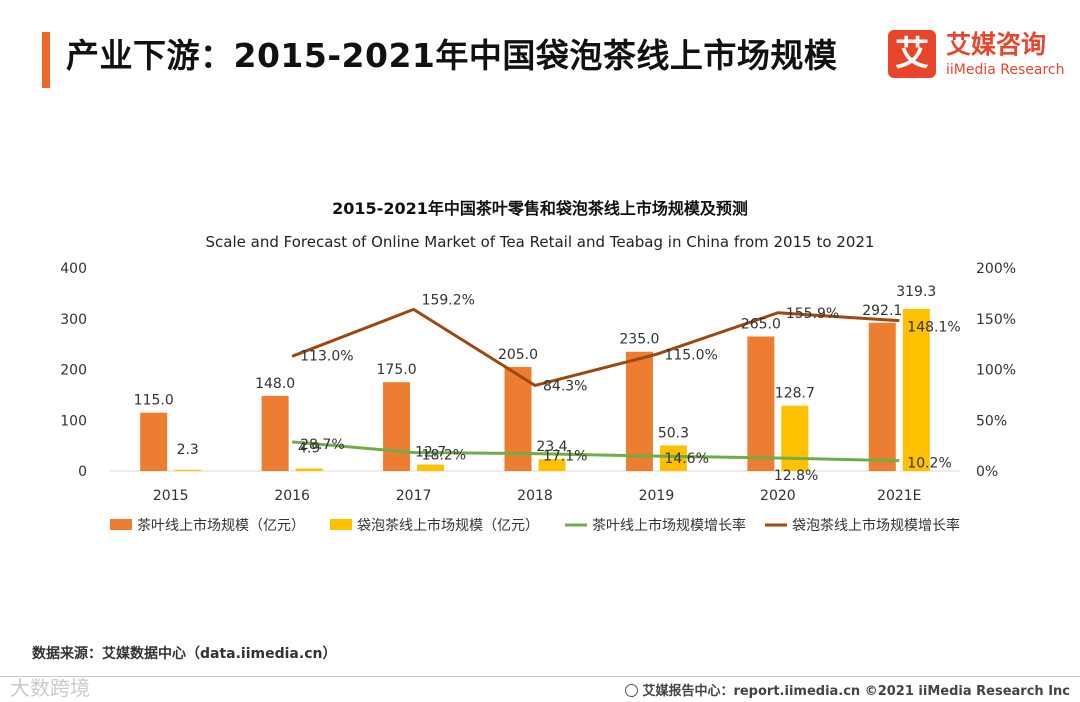 The height and width of the screenshot is (702, 1080). What do you see at coordinates (876, 525) in the screenshot?
I see `legend-label: 袋泡茶线上市场规模增长率` at bounding box center [876, 525].